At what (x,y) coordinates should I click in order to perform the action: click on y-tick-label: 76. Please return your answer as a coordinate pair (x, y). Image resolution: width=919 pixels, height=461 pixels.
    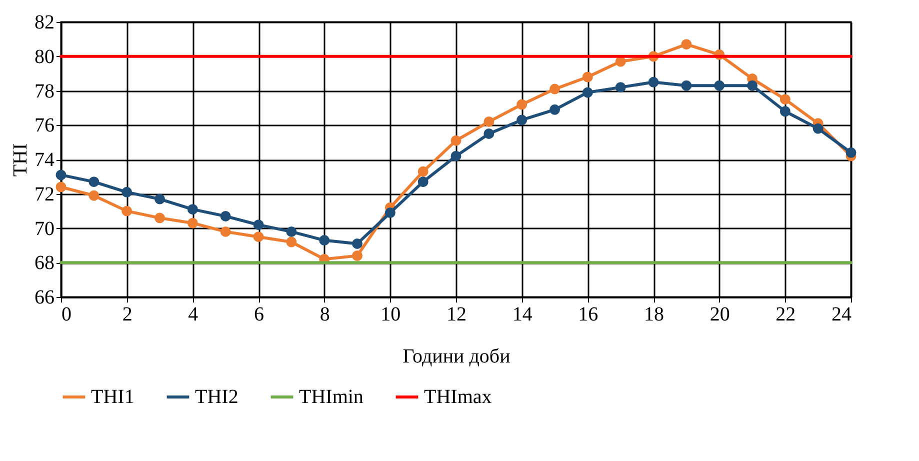
    Looking at the image, I should click on (44, 125).